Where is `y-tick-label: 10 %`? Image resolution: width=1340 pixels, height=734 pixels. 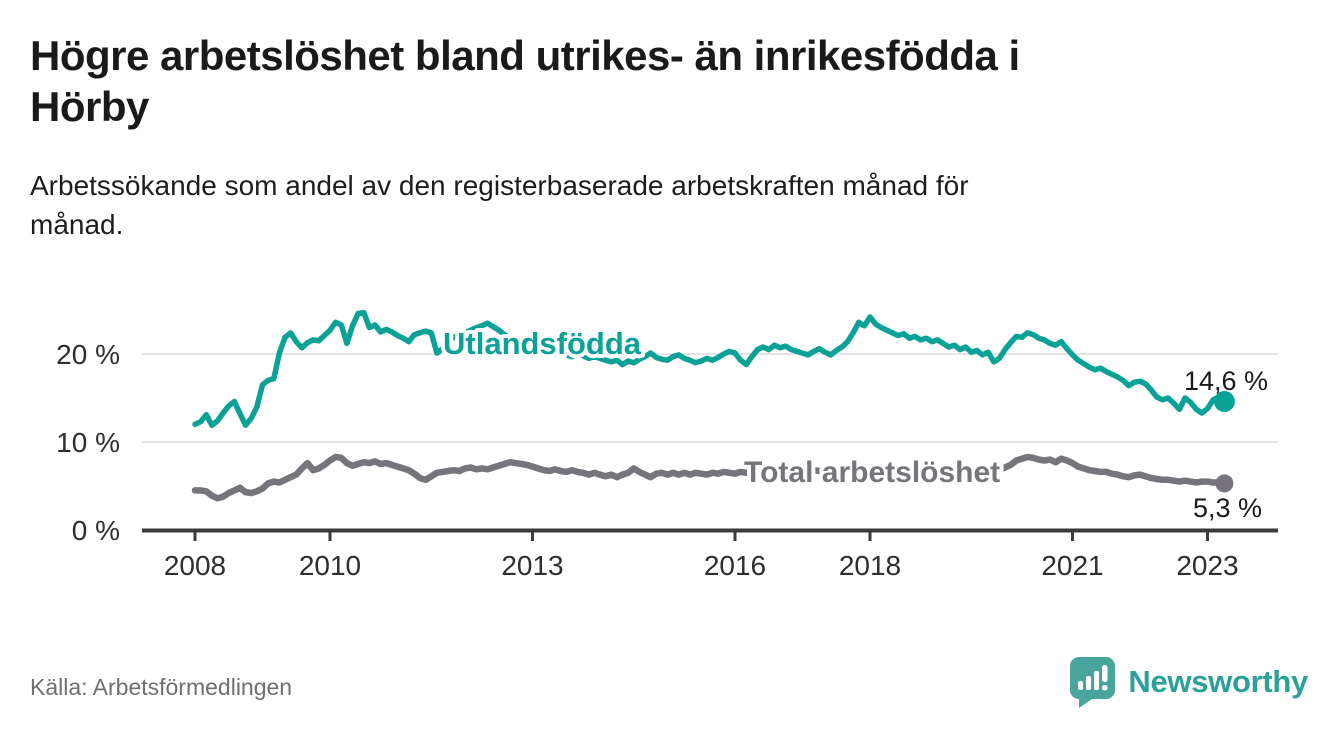
y-tick-label: 10 % is located at coordinates (88, 442).